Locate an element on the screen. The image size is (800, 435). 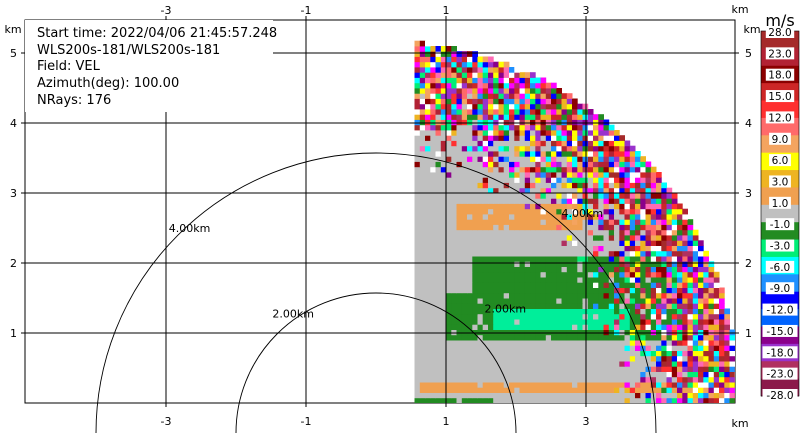
colorbar-label: -6.0 is located at coordinates (780, 268).